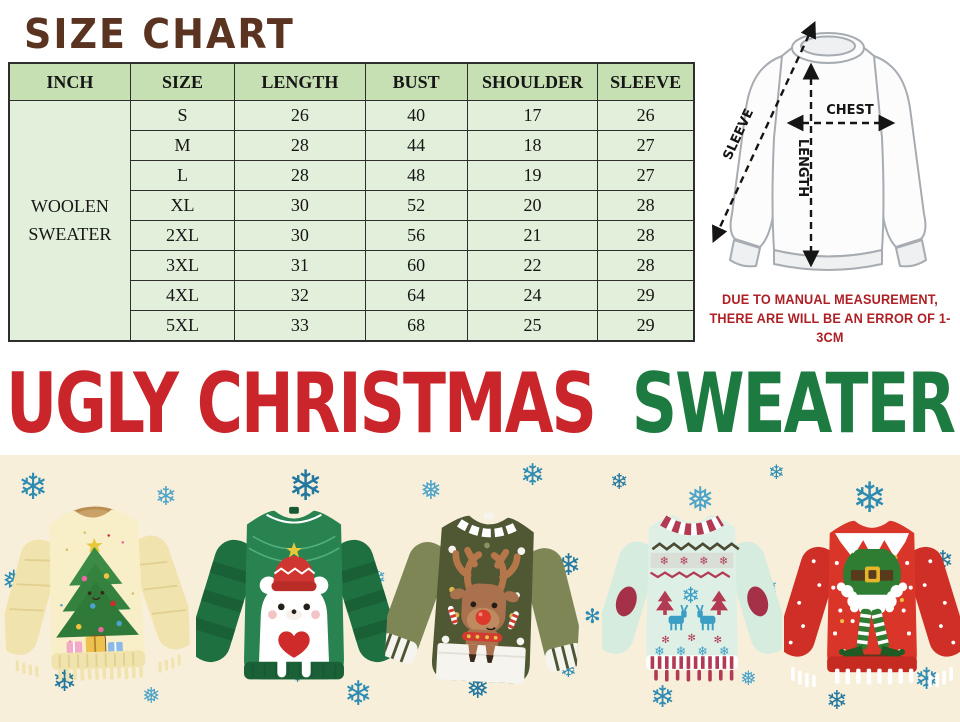 This screenshot has width=960, height=722. Describe the element at coordinates (532, 265) in the screenshot. I see `cell-shoulder: 22` at that location.